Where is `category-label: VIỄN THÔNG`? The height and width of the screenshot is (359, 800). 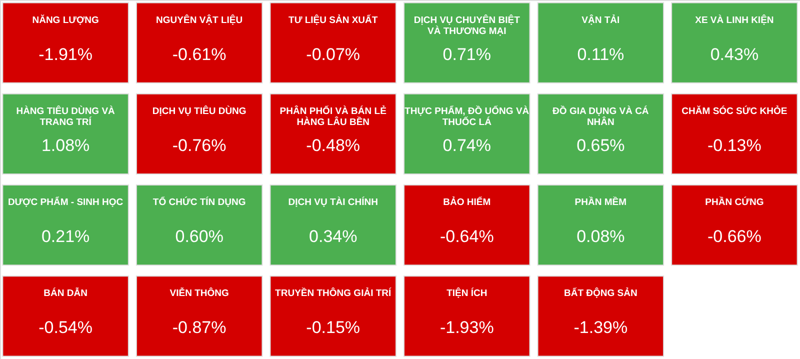 category-label: VIỄN THÔNG is located at coordinates (199, 293).